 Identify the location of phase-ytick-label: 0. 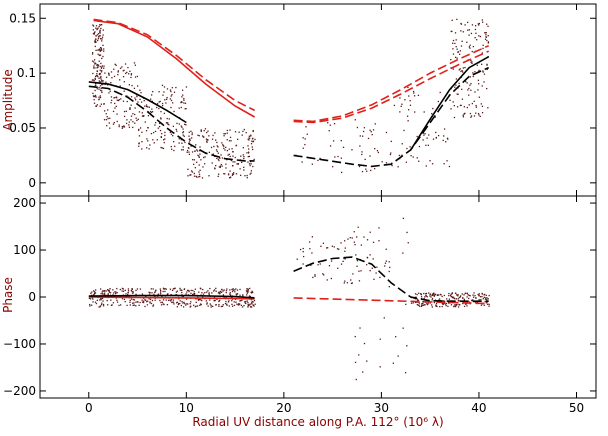
(32, 297).